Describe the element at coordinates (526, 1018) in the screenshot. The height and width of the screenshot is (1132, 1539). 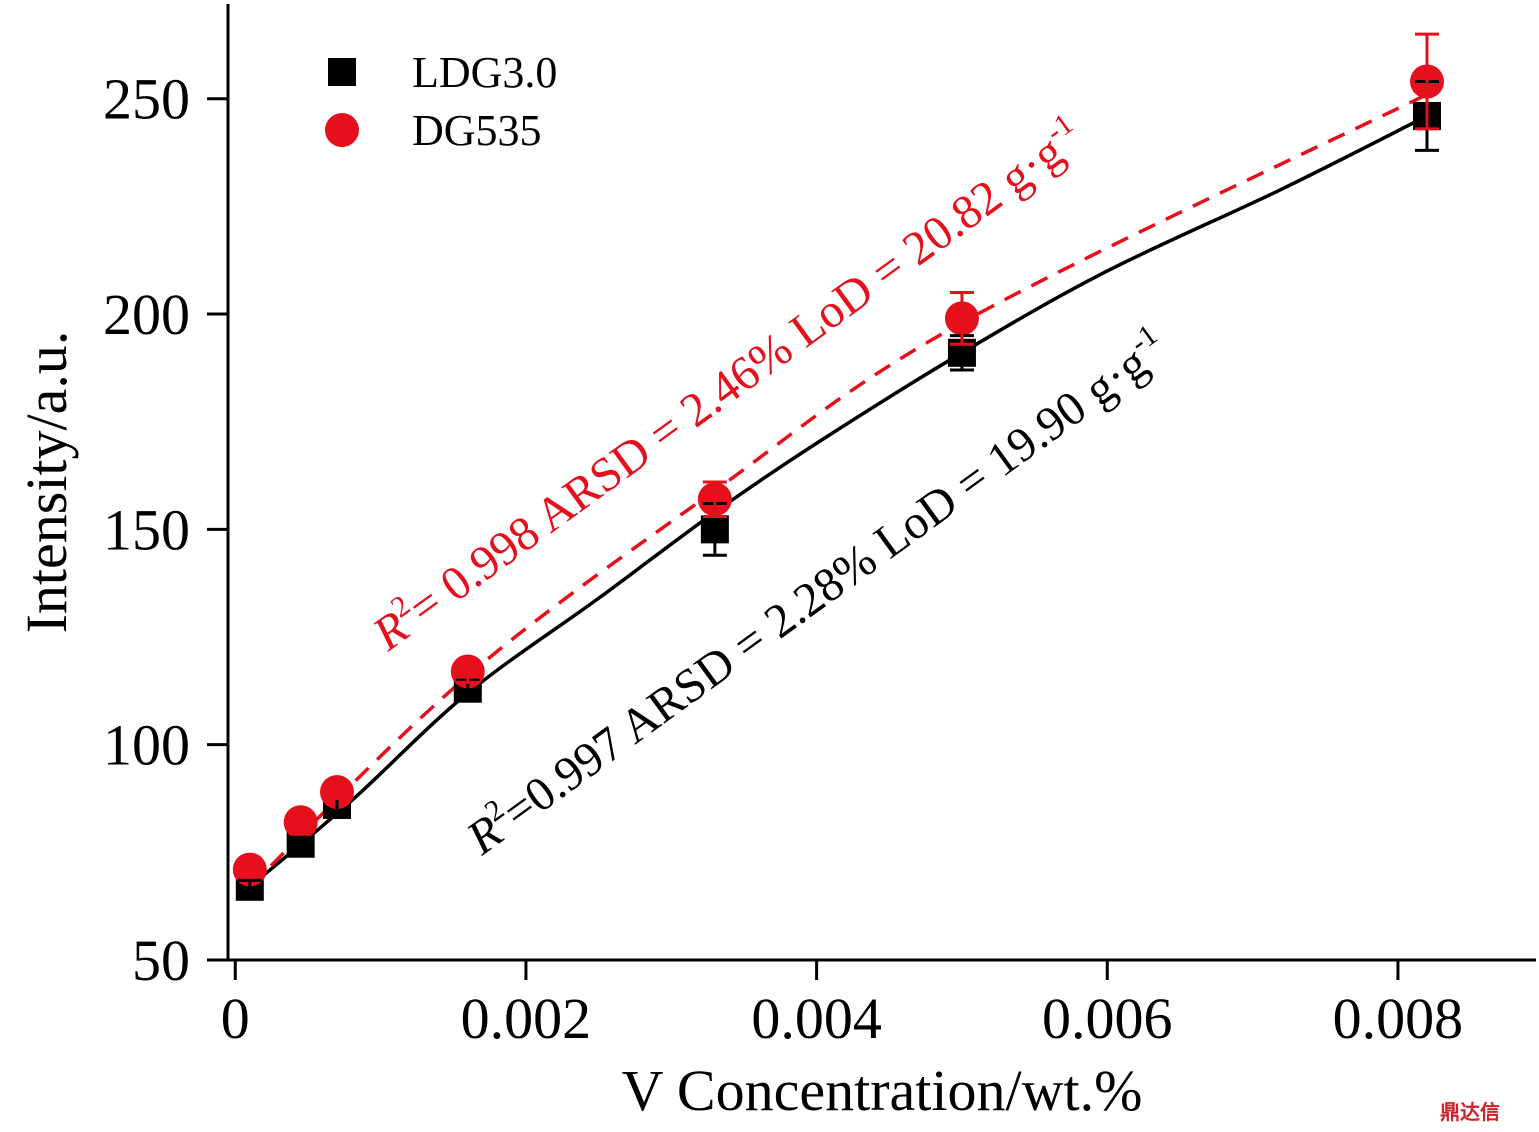
I see `x-tick-label: 0.002` at that location.